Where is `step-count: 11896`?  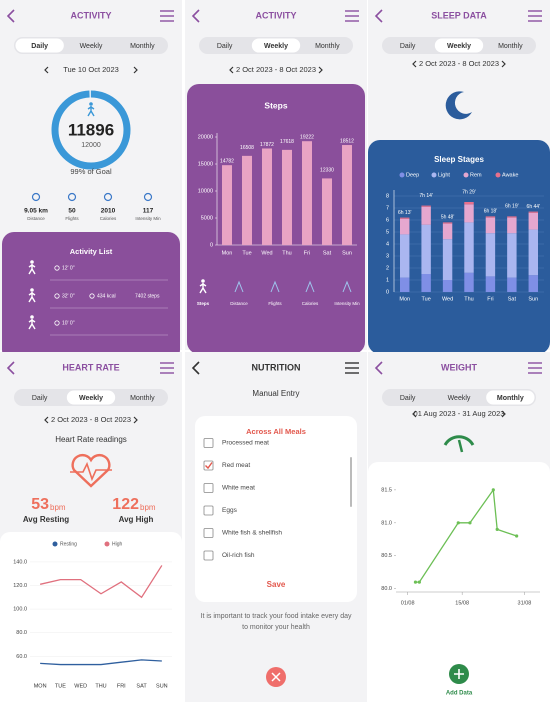 step-count: 11896 is located at coordinates (91, 129).